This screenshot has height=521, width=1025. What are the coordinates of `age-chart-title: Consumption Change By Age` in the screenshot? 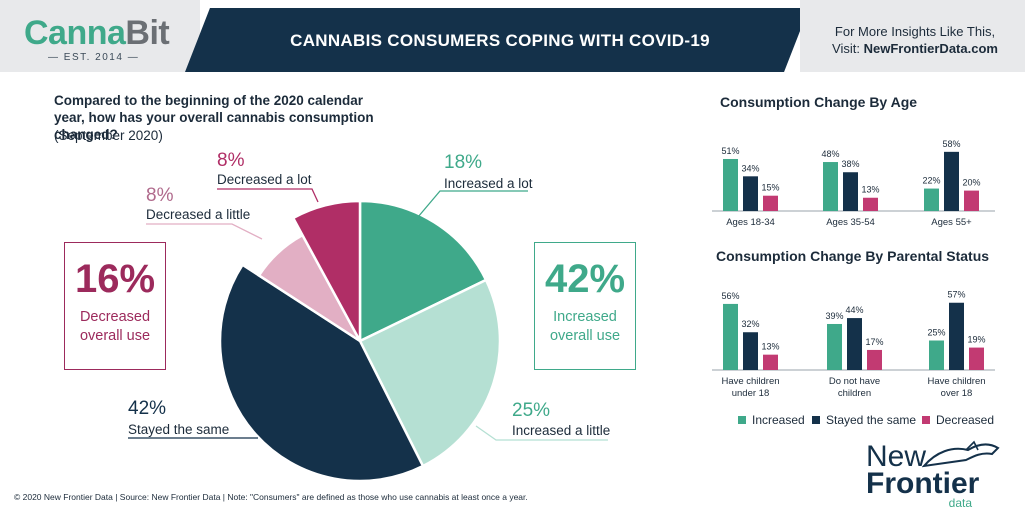 It's located at (819, 102).